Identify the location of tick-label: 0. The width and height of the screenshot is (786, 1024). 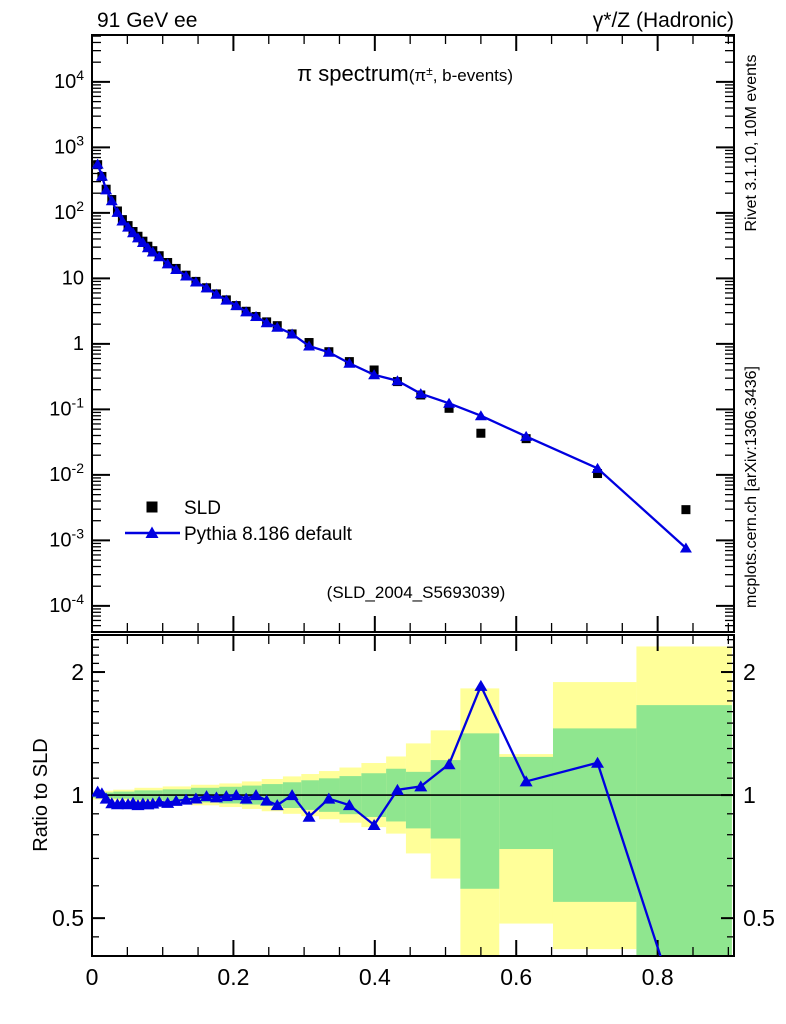
(92, 977).